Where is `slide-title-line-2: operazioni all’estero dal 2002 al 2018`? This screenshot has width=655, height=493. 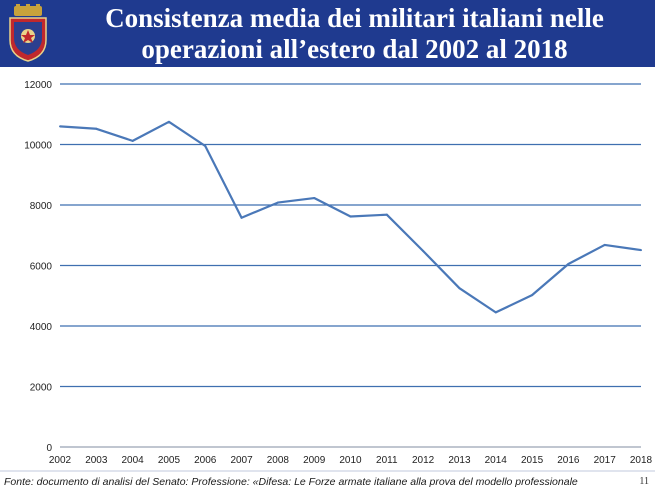
slide-title-line-2: operazioni all’estero dal 2002 al 2018 is located at coordinates (354, 49).